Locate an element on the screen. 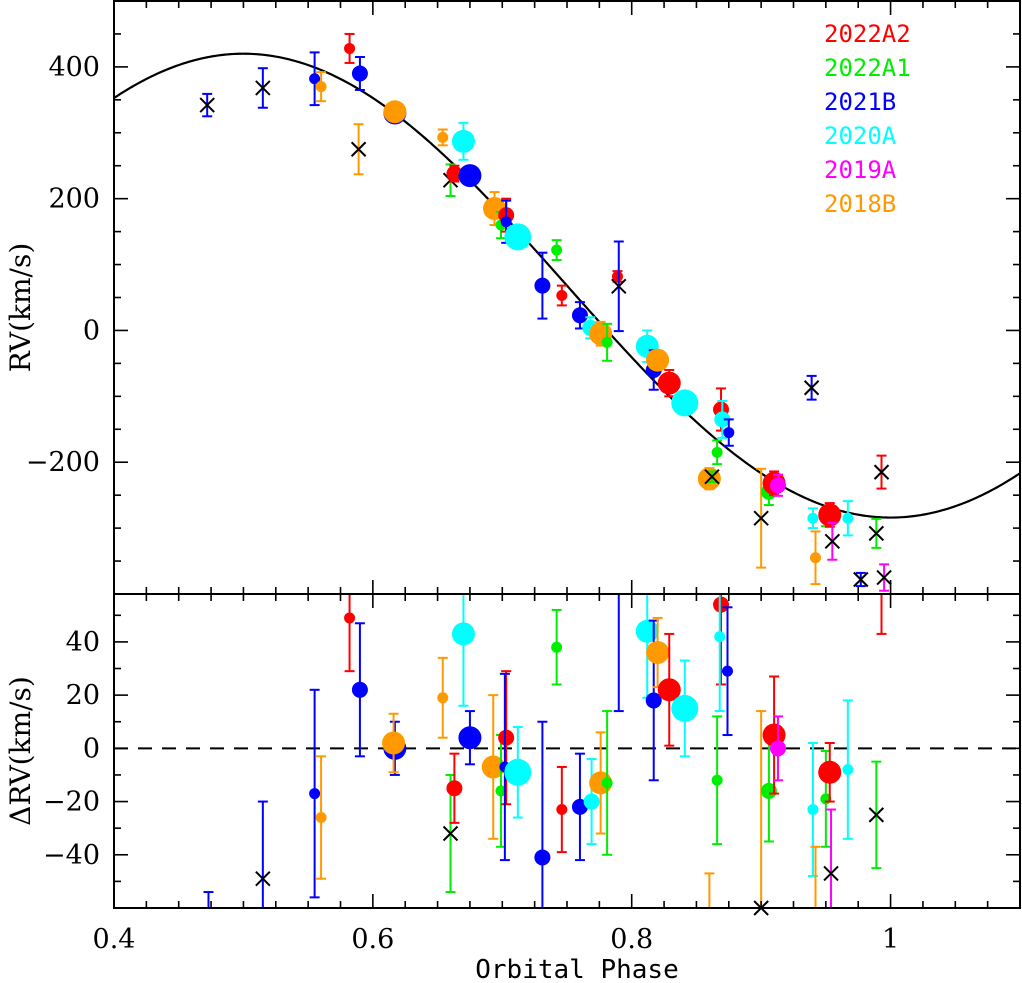 Image resolution: width=1022 pixels, height=983 pixels. legend-entry-2020a: 2020A is located at coordinates (860, 136).